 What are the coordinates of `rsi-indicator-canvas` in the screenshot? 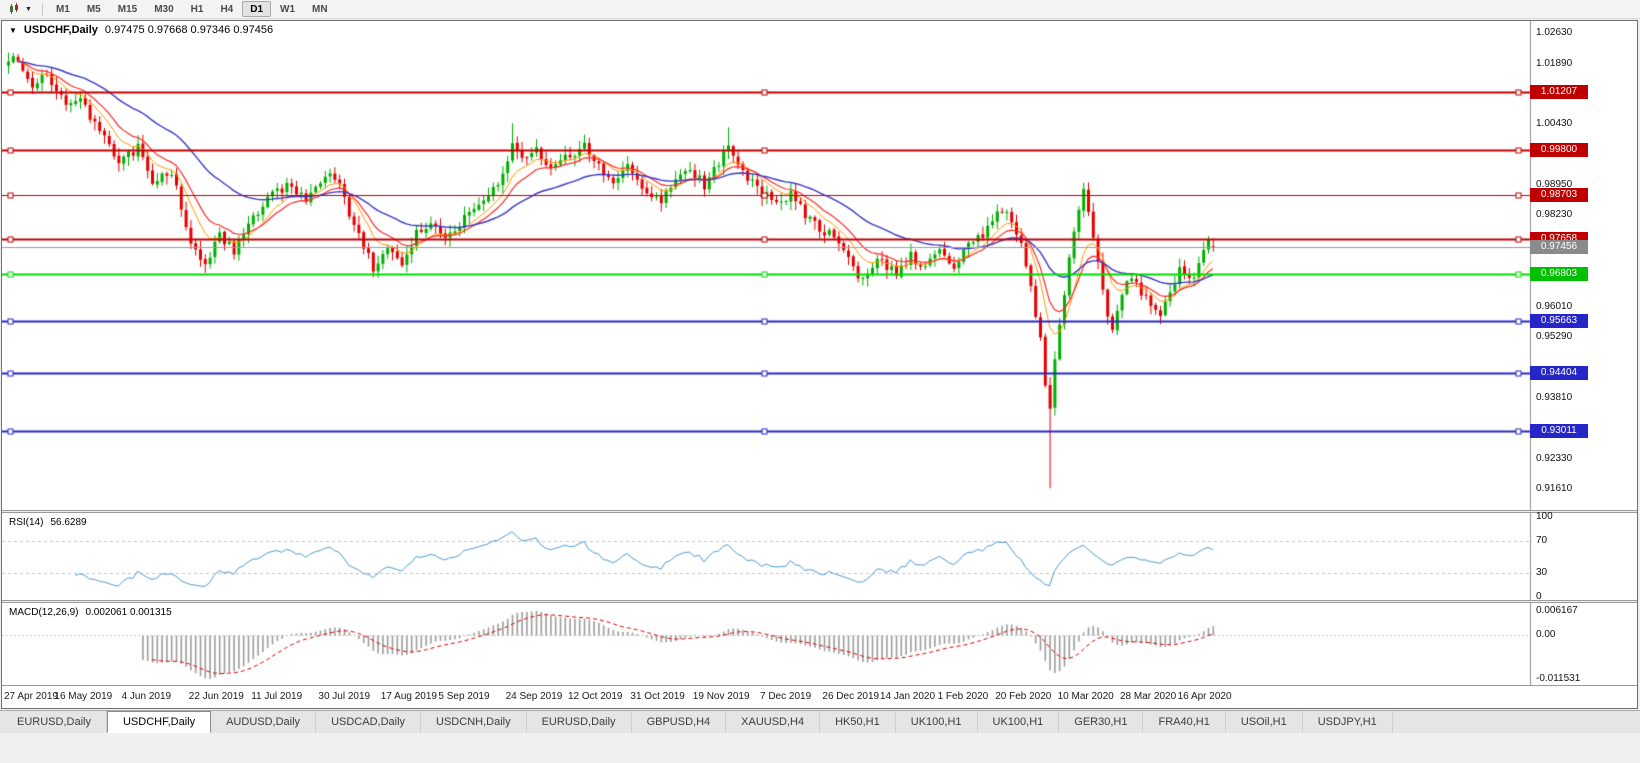 It's located at (819, 556).